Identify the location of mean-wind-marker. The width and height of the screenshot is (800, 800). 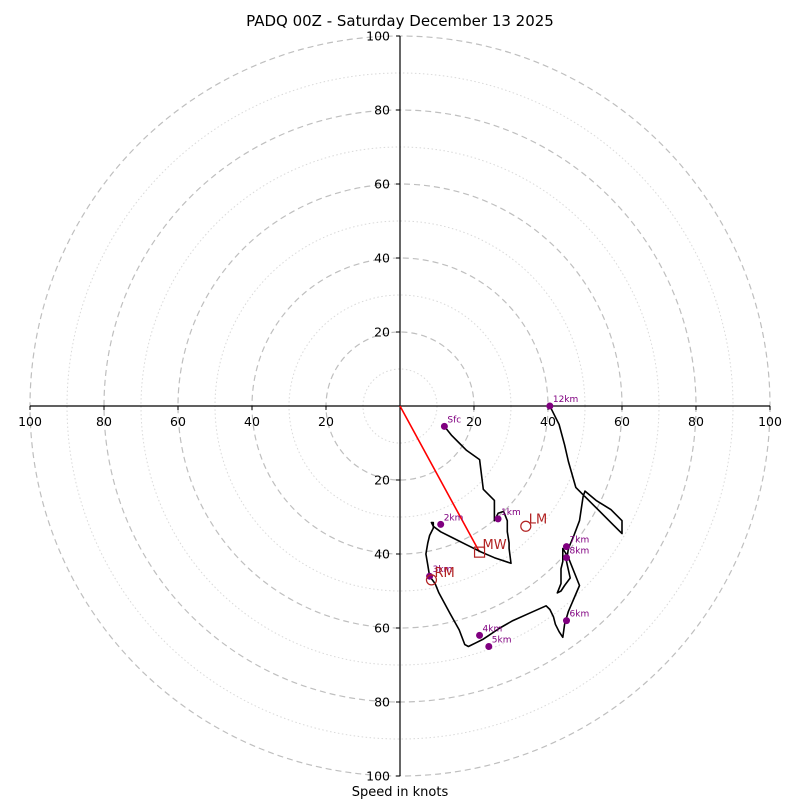
(479, 552).